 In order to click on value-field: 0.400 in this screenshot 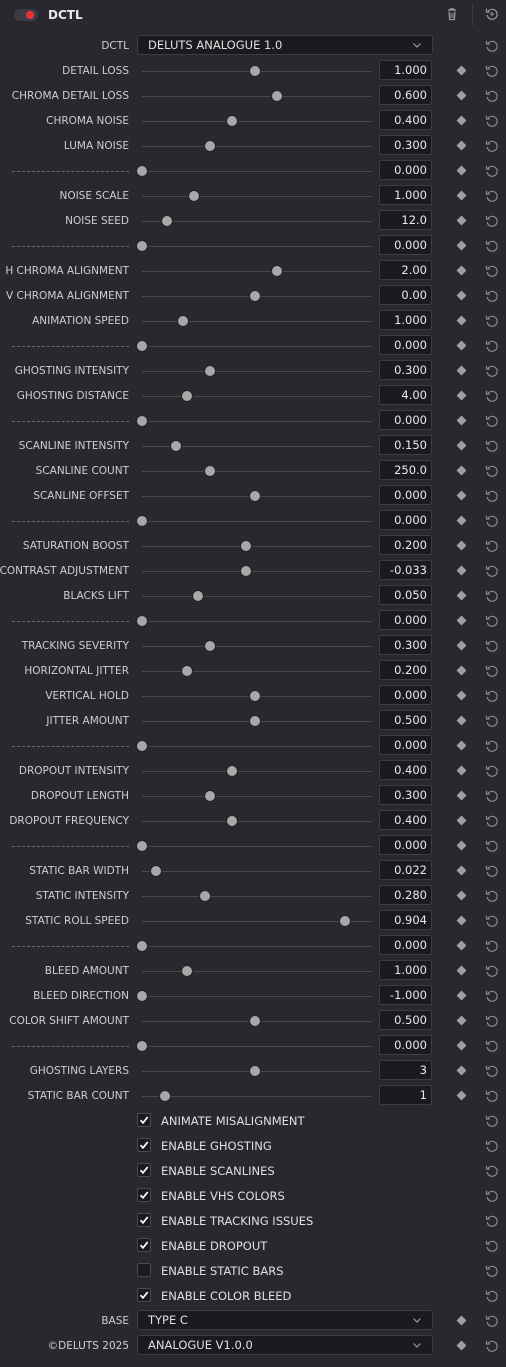, I will do `click(405, 120)`.